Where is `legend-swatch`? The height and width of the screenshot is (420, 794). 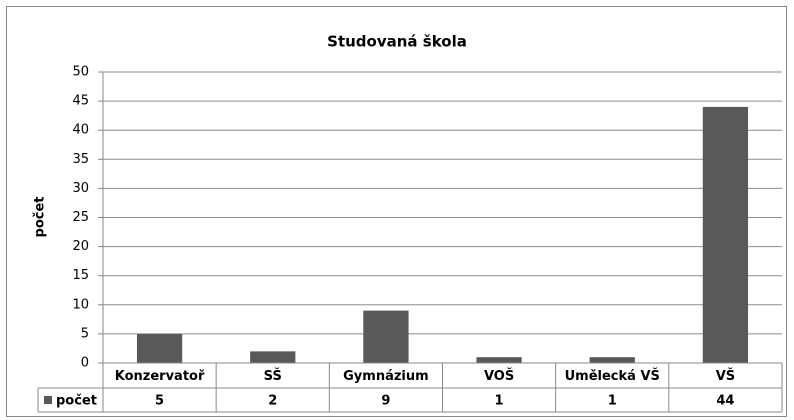
legend-swatch is located at coordinates (48, 400).